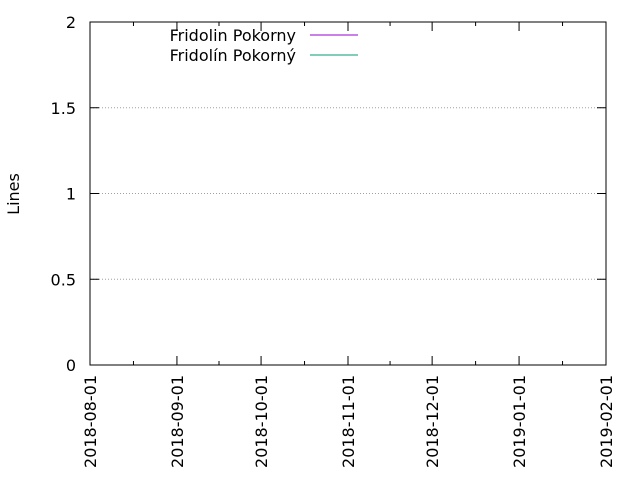  I want to click on legend-label: Fridolin Pokorny, so click(233, 35).